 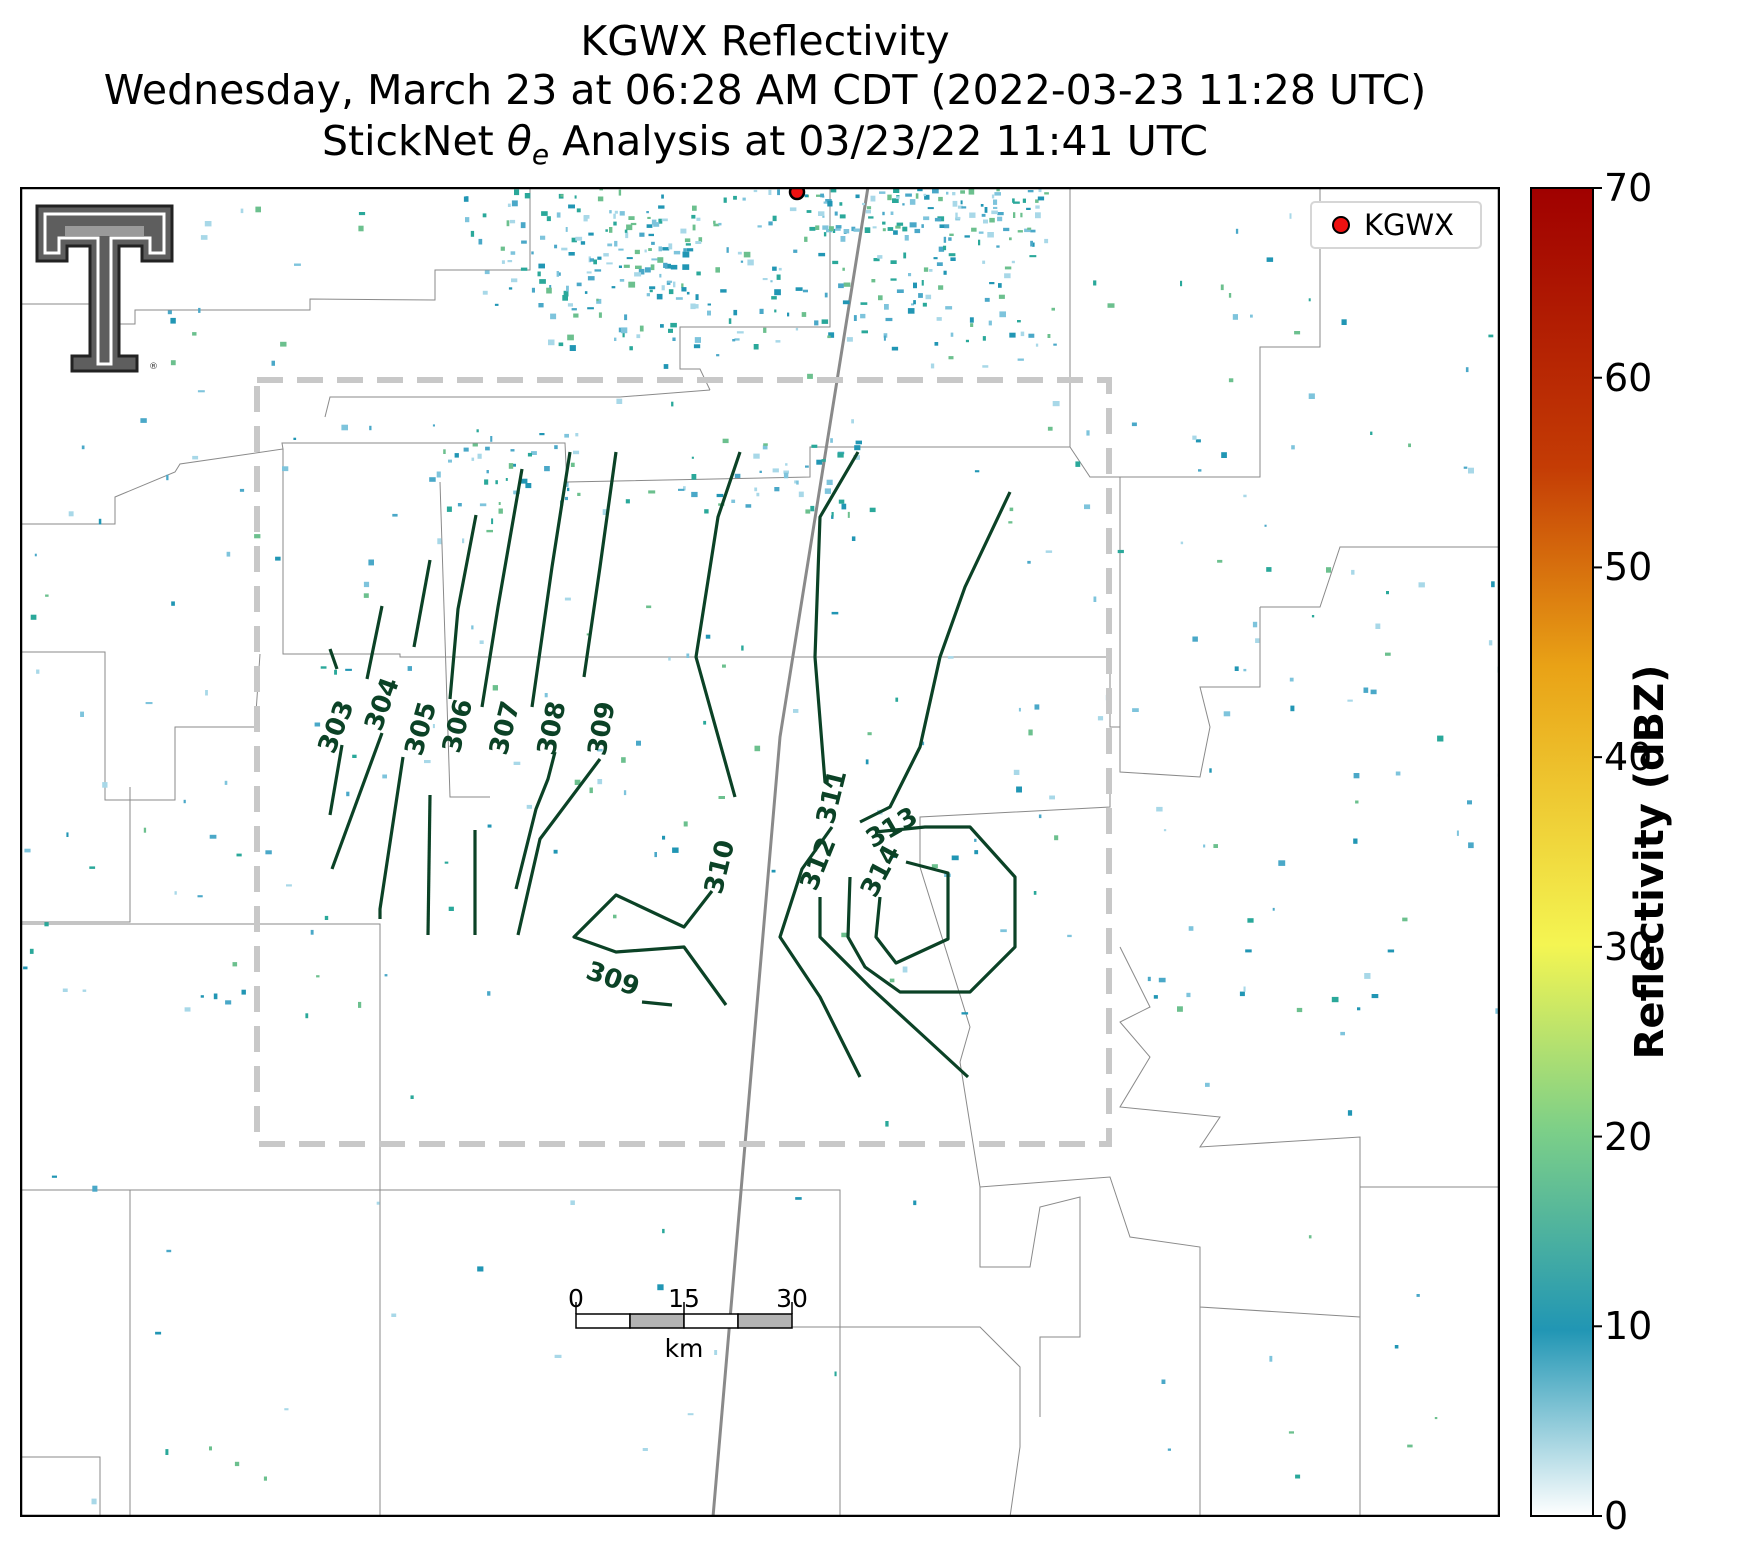 I want to click on contour-308b, so click(x=535, y=820).